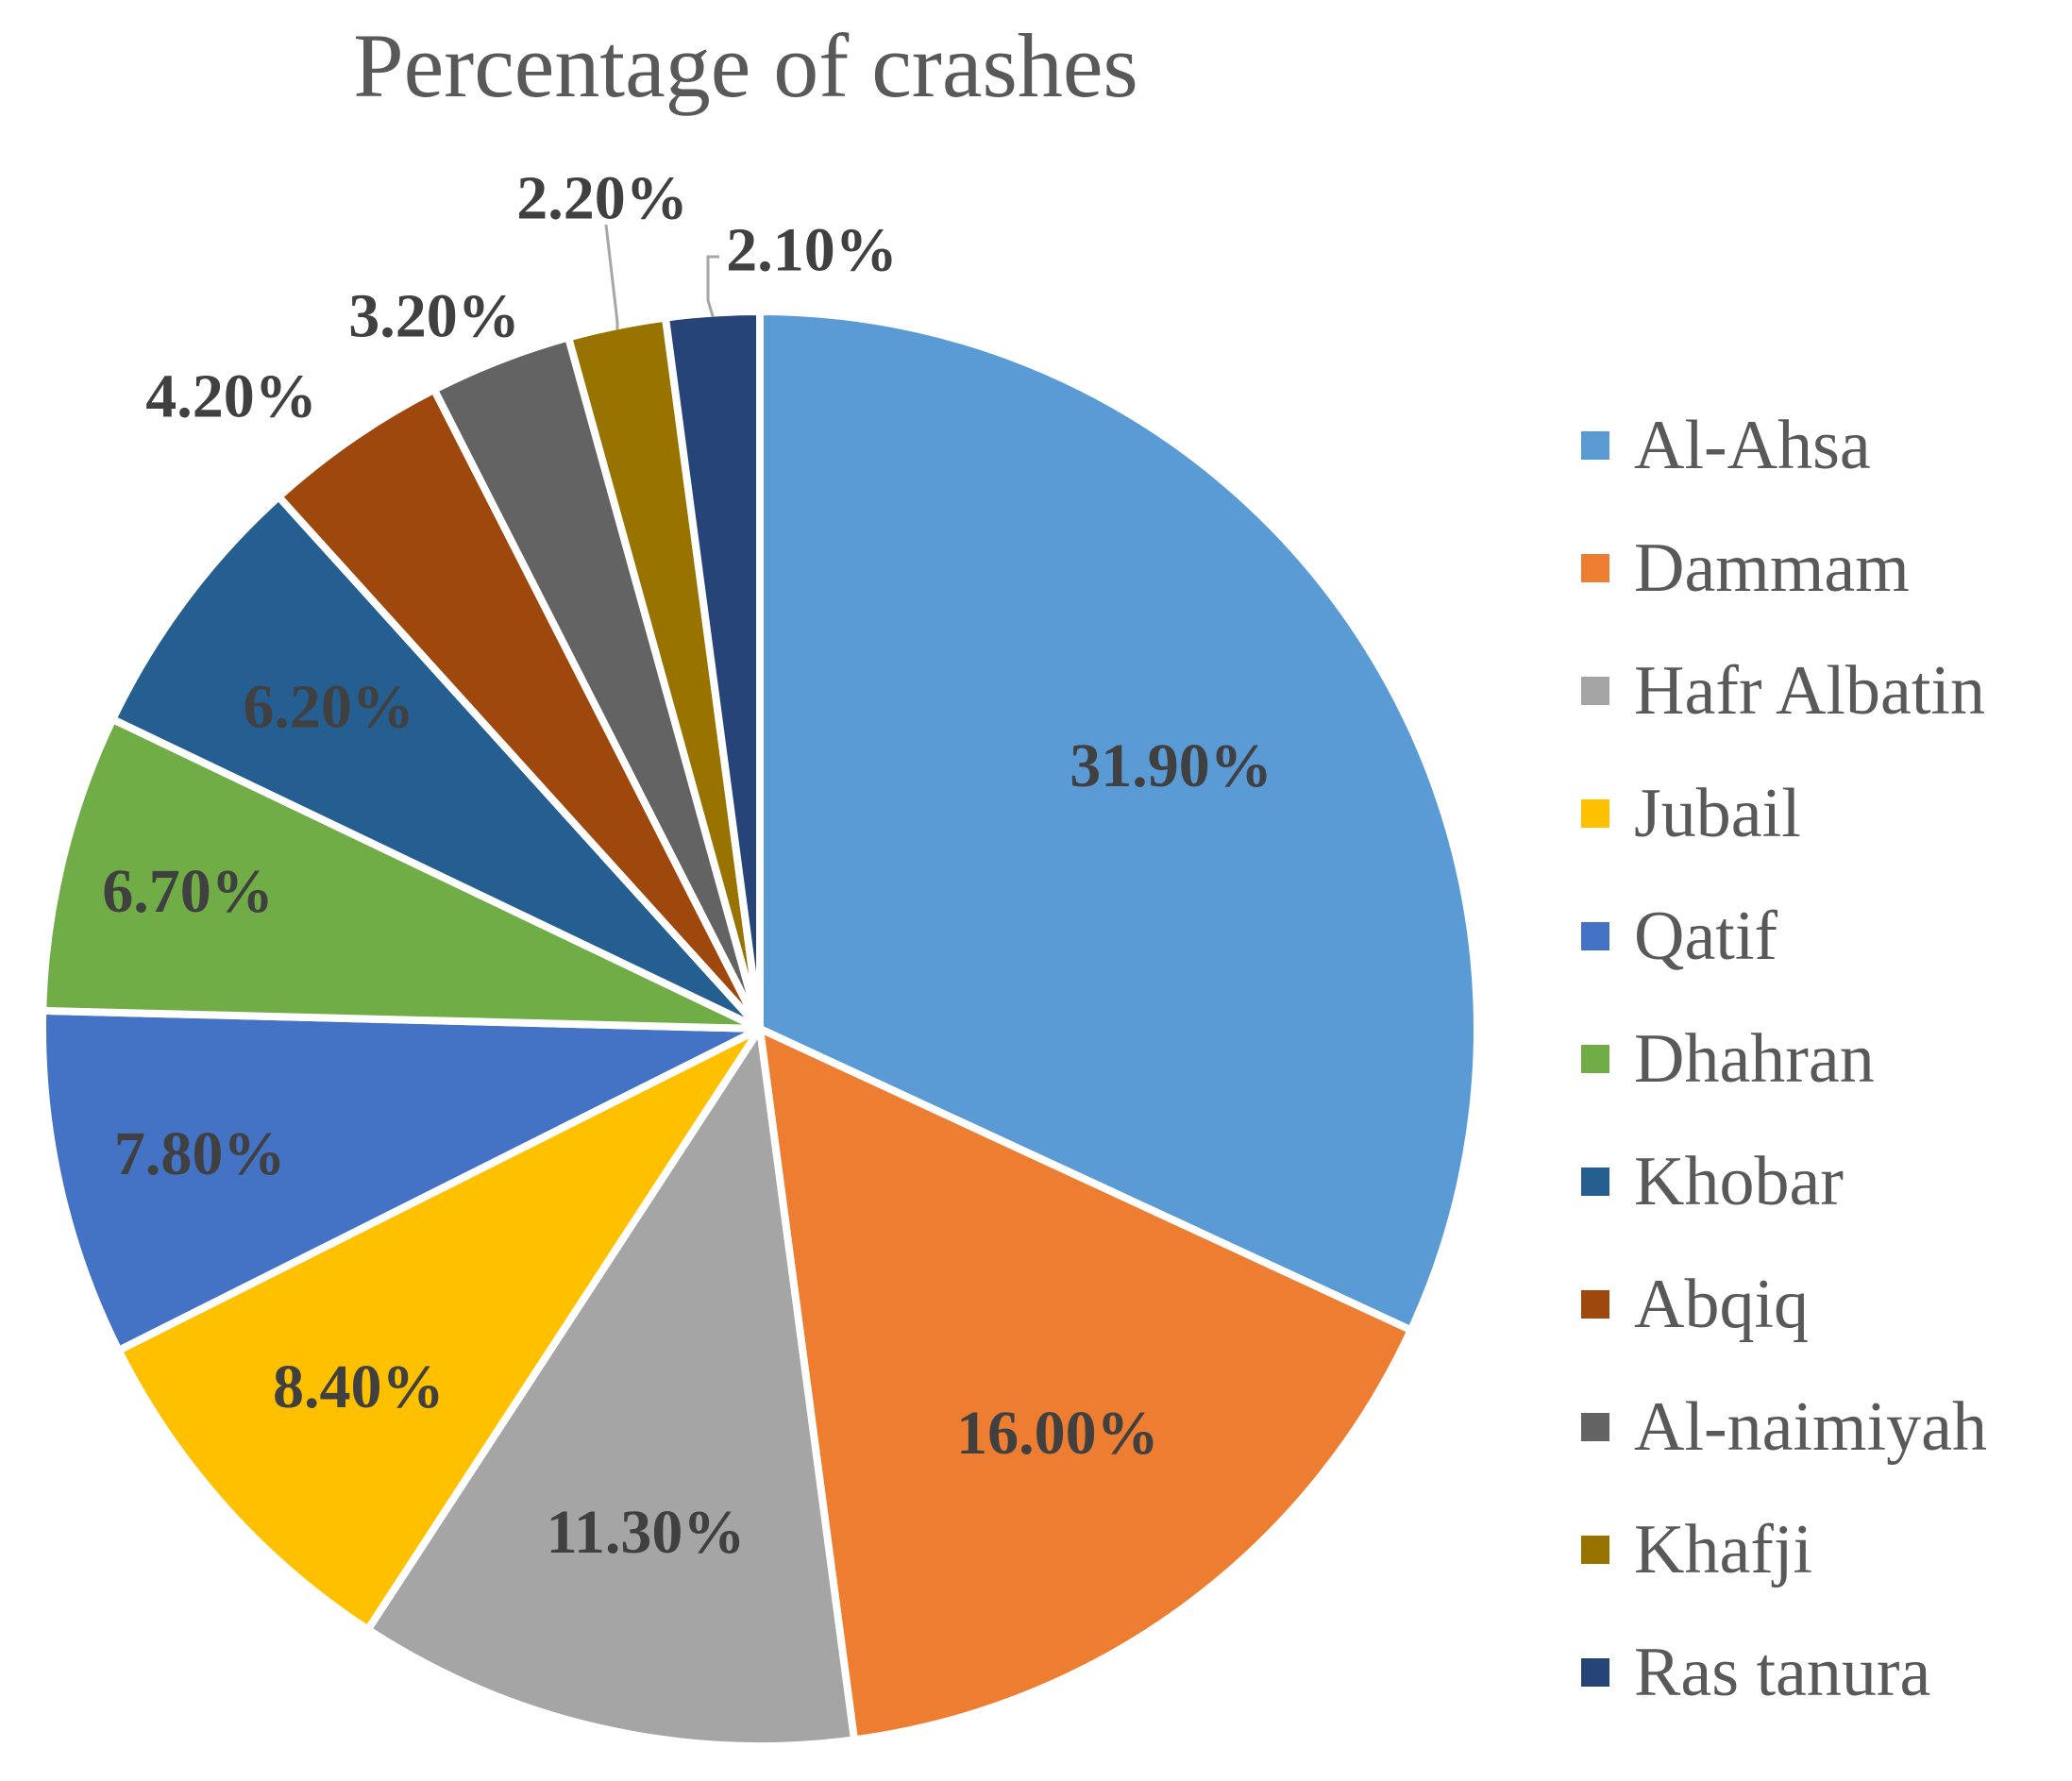 Image resolution: width=2072 pixels, height=1781 pixels. Describe the element at coordinates (1721, 1305) in the screenshot. I see `legend-label-abqiq: Abqiq` at that location.